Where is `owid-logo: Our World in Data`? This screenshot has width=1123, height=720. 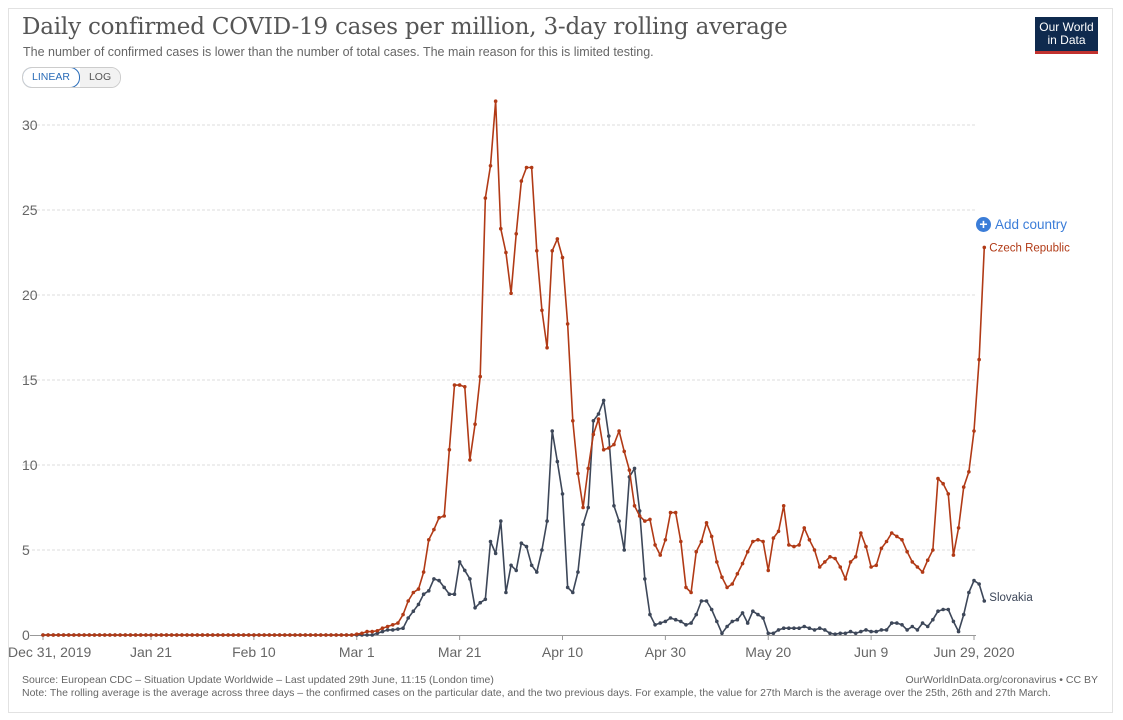 owid-logo: Our World in Data is located at coordinates (1066, 35).